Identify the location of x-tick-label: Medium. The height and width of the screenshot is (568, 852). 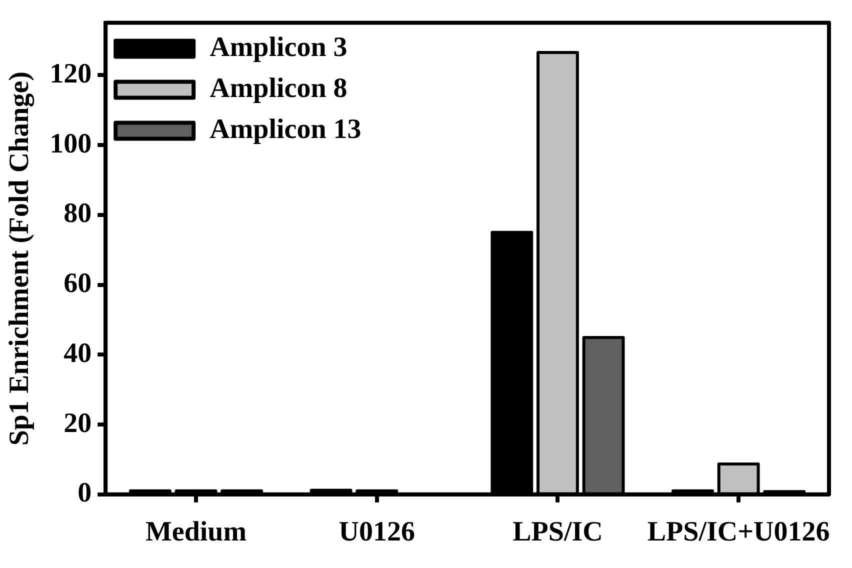
(196, 532).